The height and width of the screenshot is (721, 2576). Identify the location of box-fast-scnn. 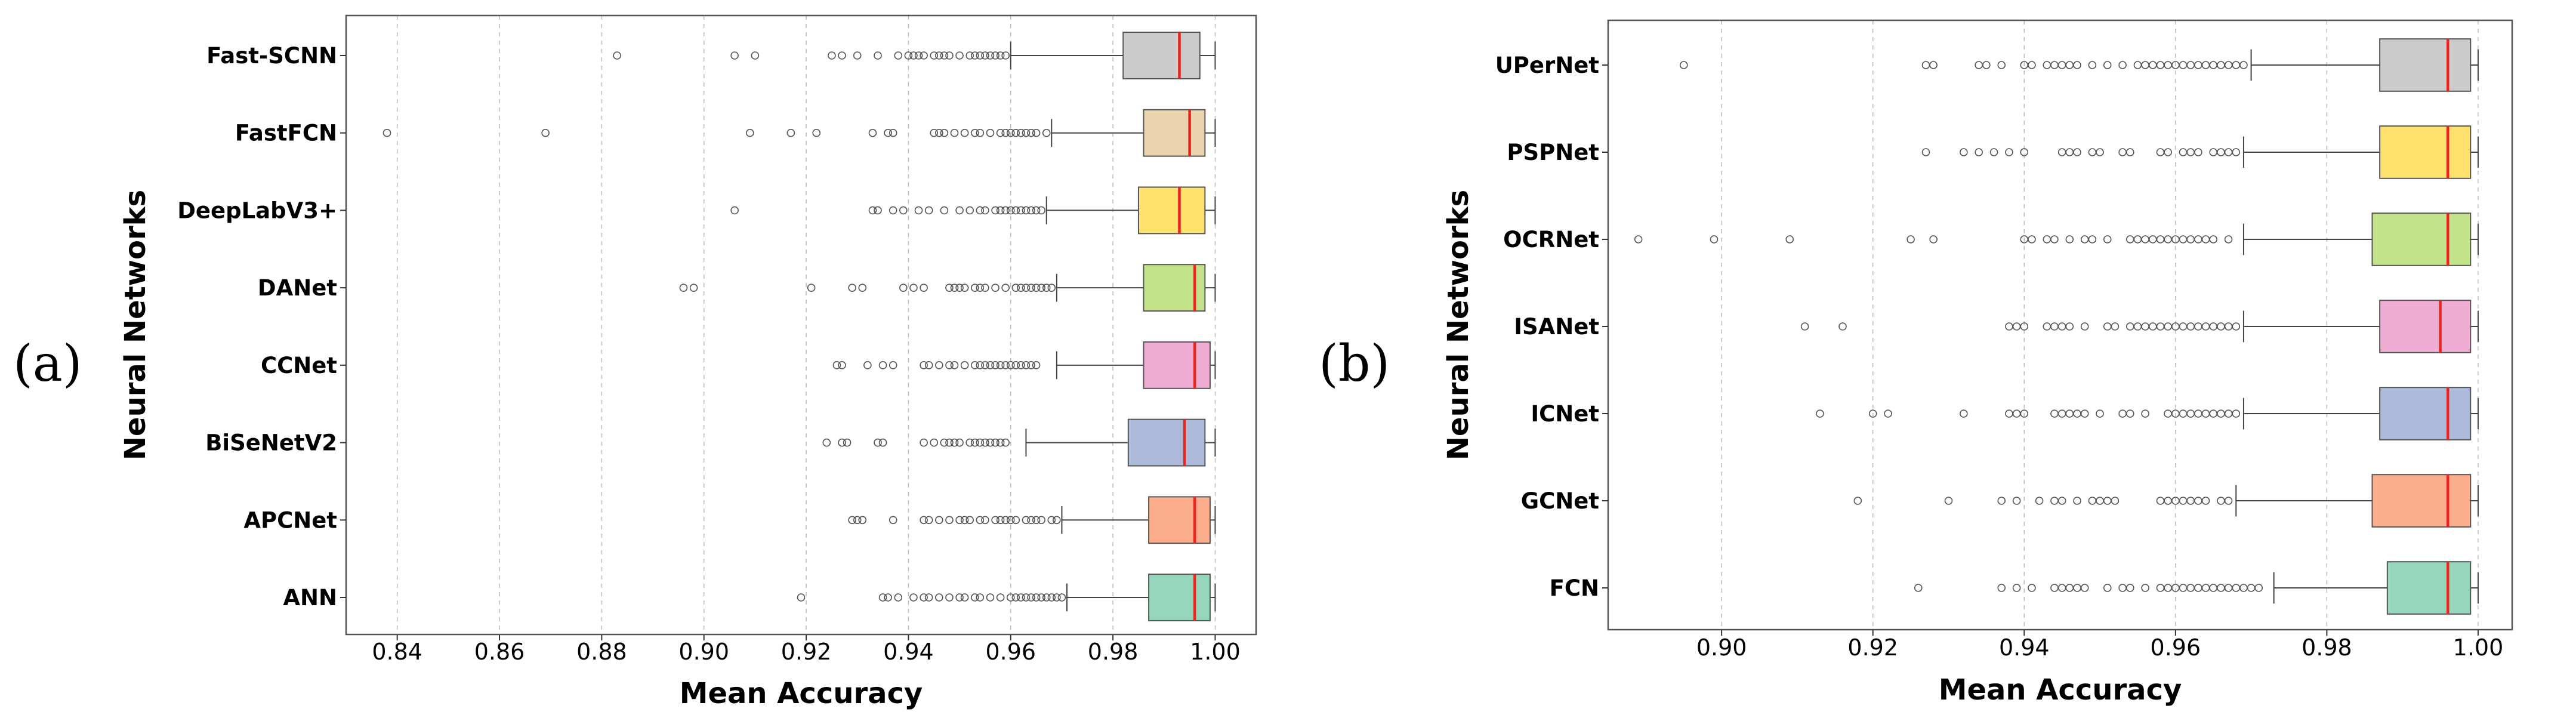
(1161, 55).